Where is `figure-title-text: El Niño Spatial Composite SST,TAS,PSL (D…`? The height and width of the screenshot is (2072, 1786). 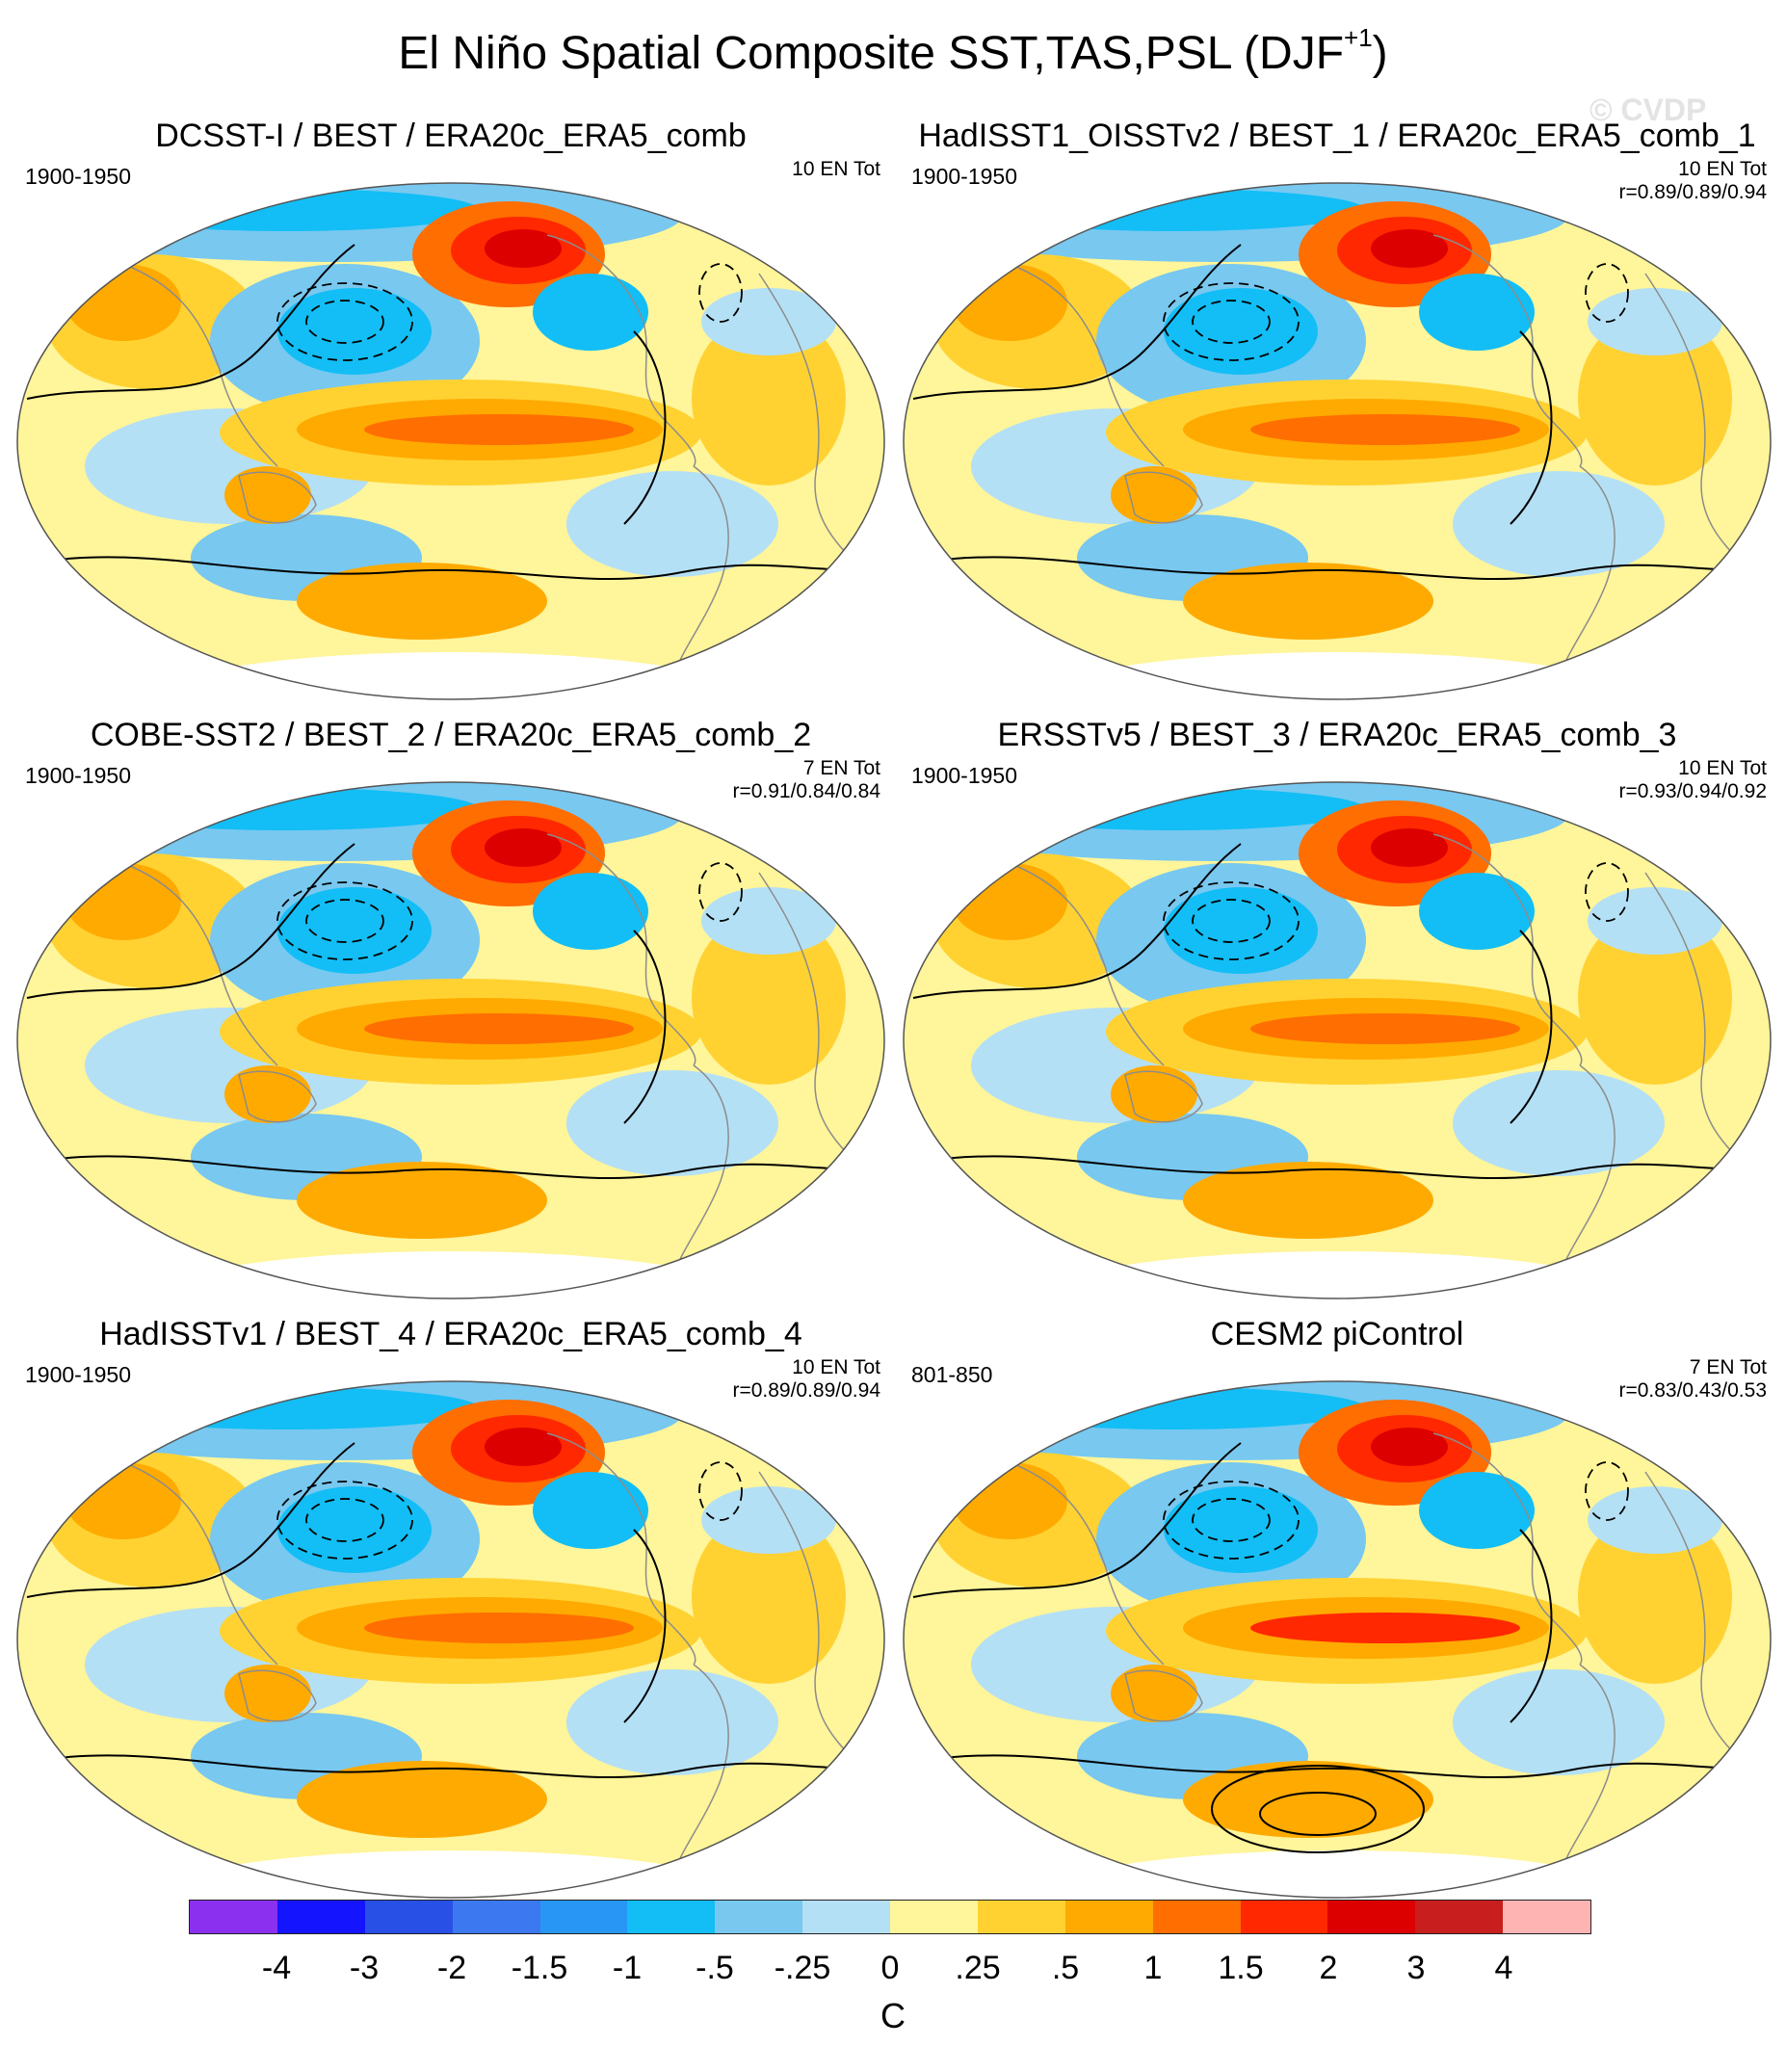
figure-title-text: El Niño Spatial Composite SST,TAS,PSL (D… is located at coordinates (871, 53).